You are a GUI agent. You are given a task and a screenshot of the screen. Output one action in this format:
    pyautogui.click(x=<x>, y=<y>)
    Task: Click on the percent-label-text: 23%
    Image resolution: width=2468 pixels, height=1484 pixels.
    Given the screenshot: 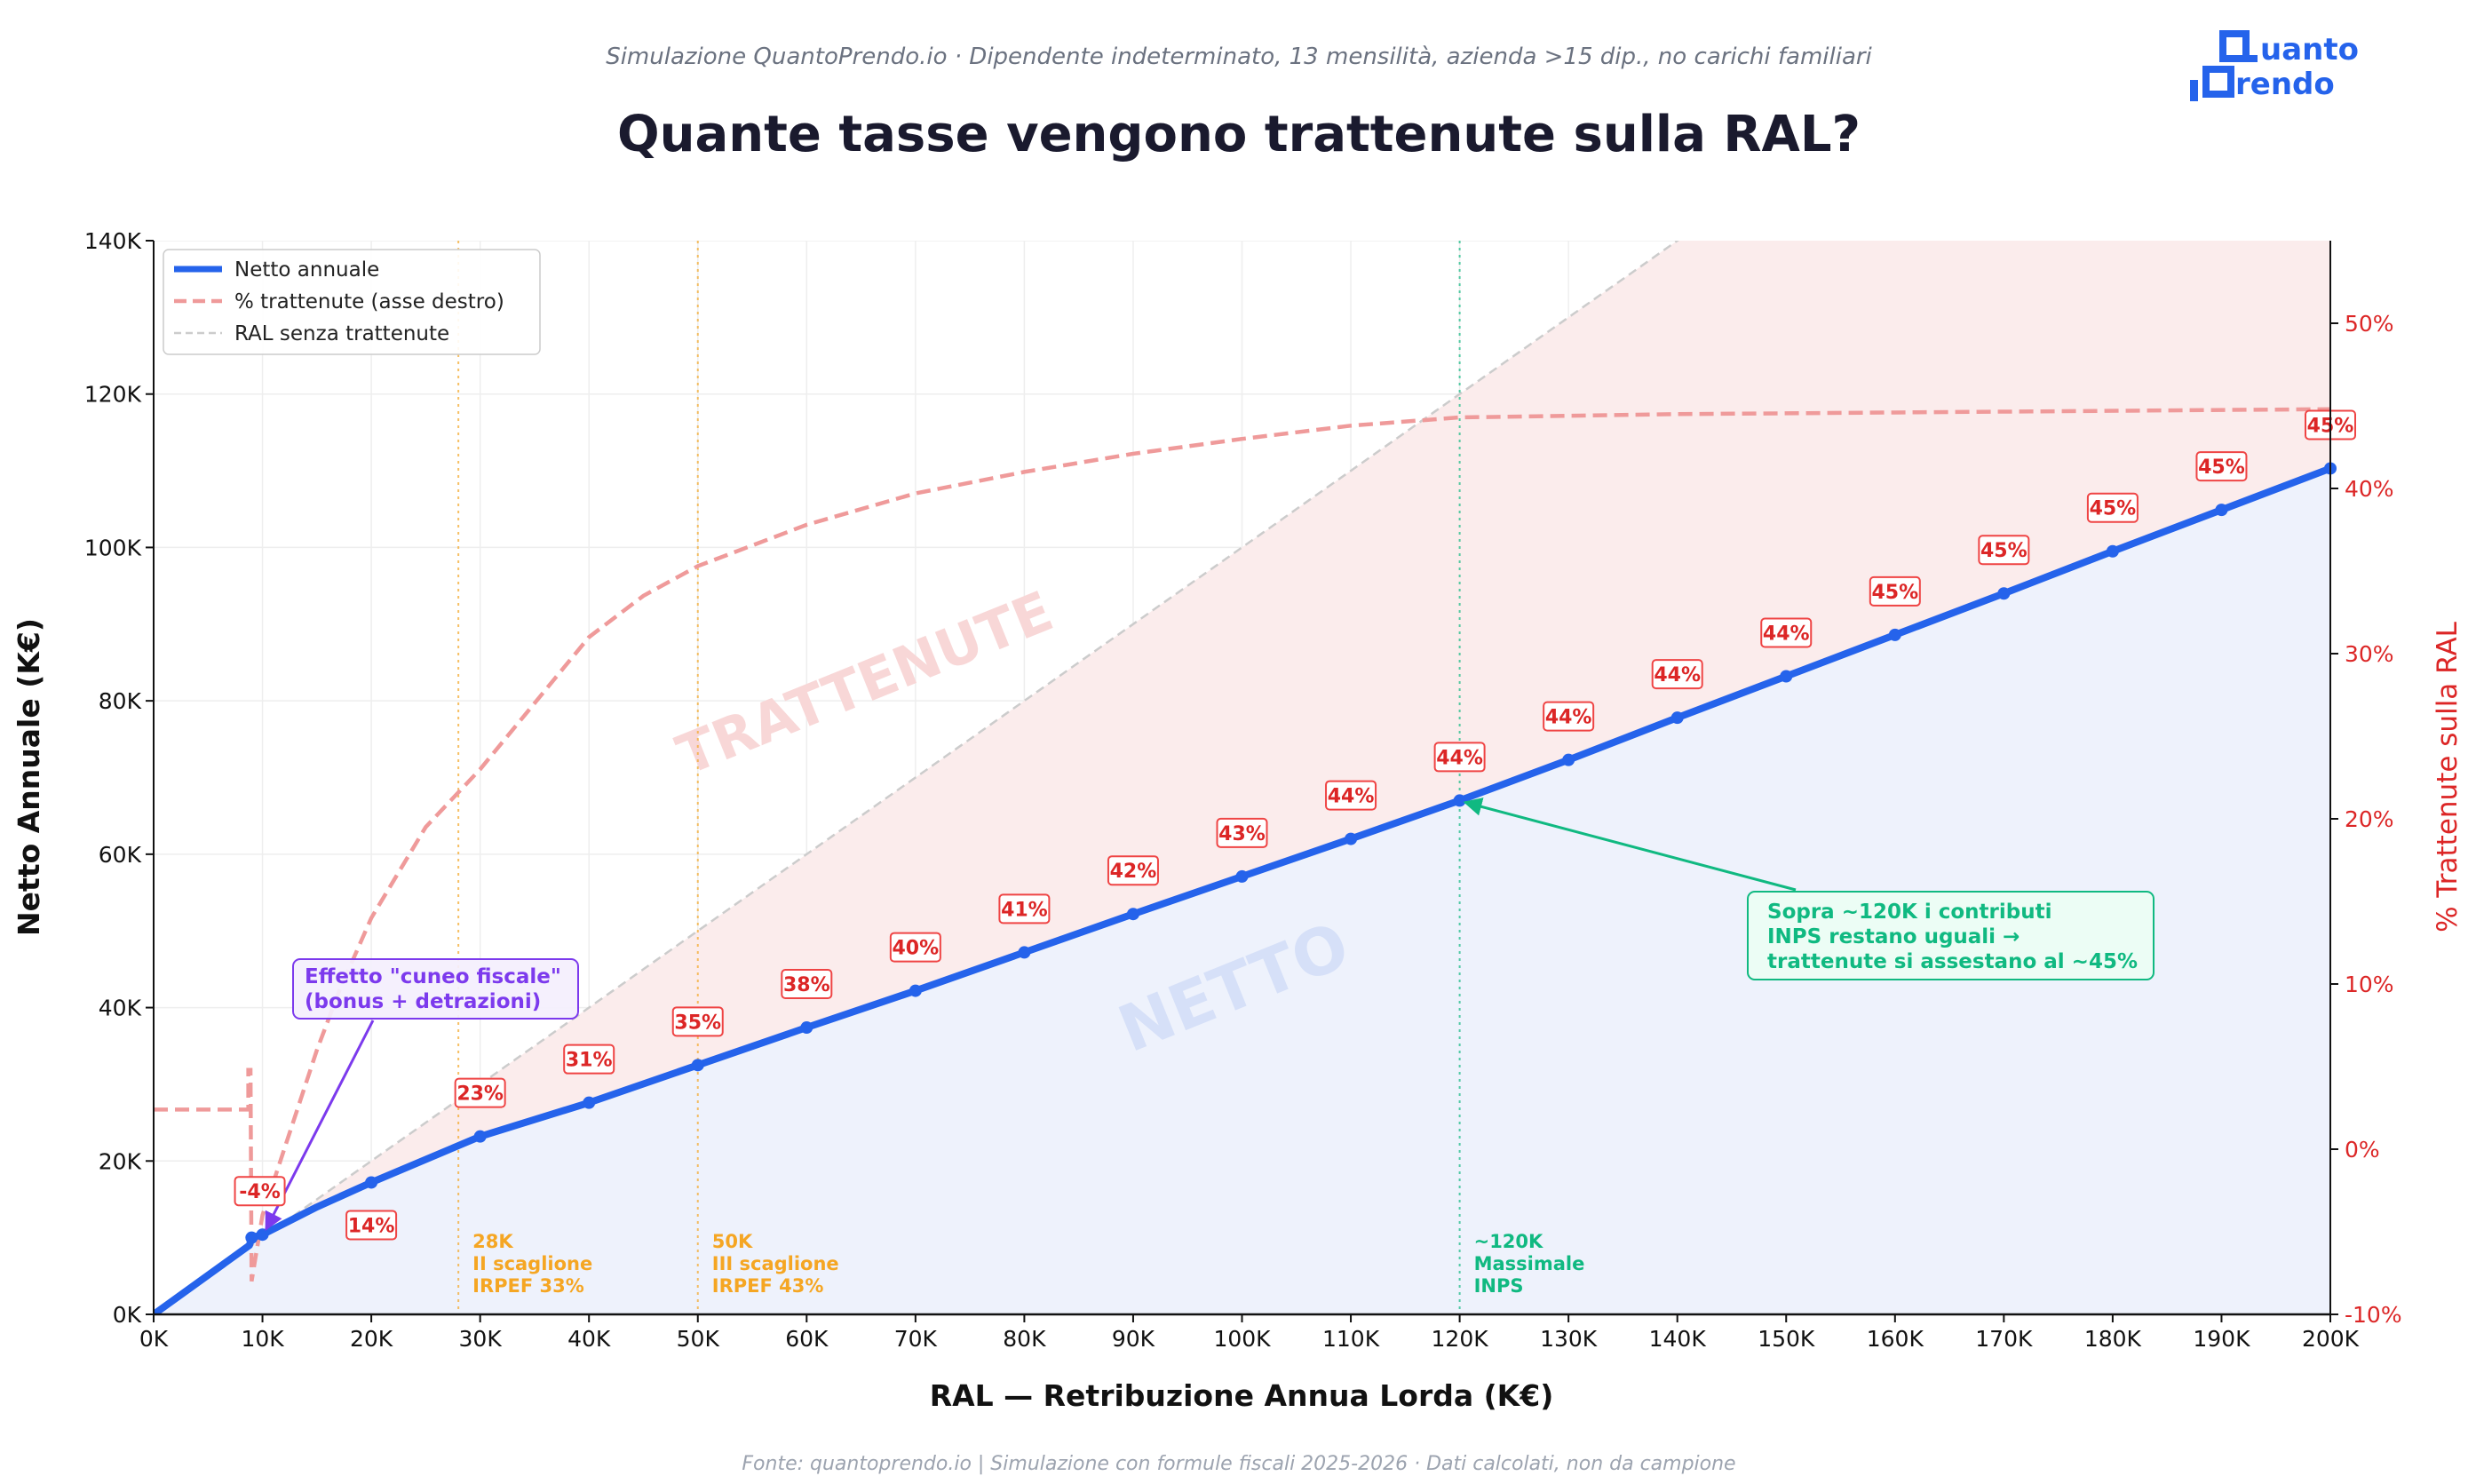 What is the action you would take?
    pyautogui.click(x=480, y=1094)
    